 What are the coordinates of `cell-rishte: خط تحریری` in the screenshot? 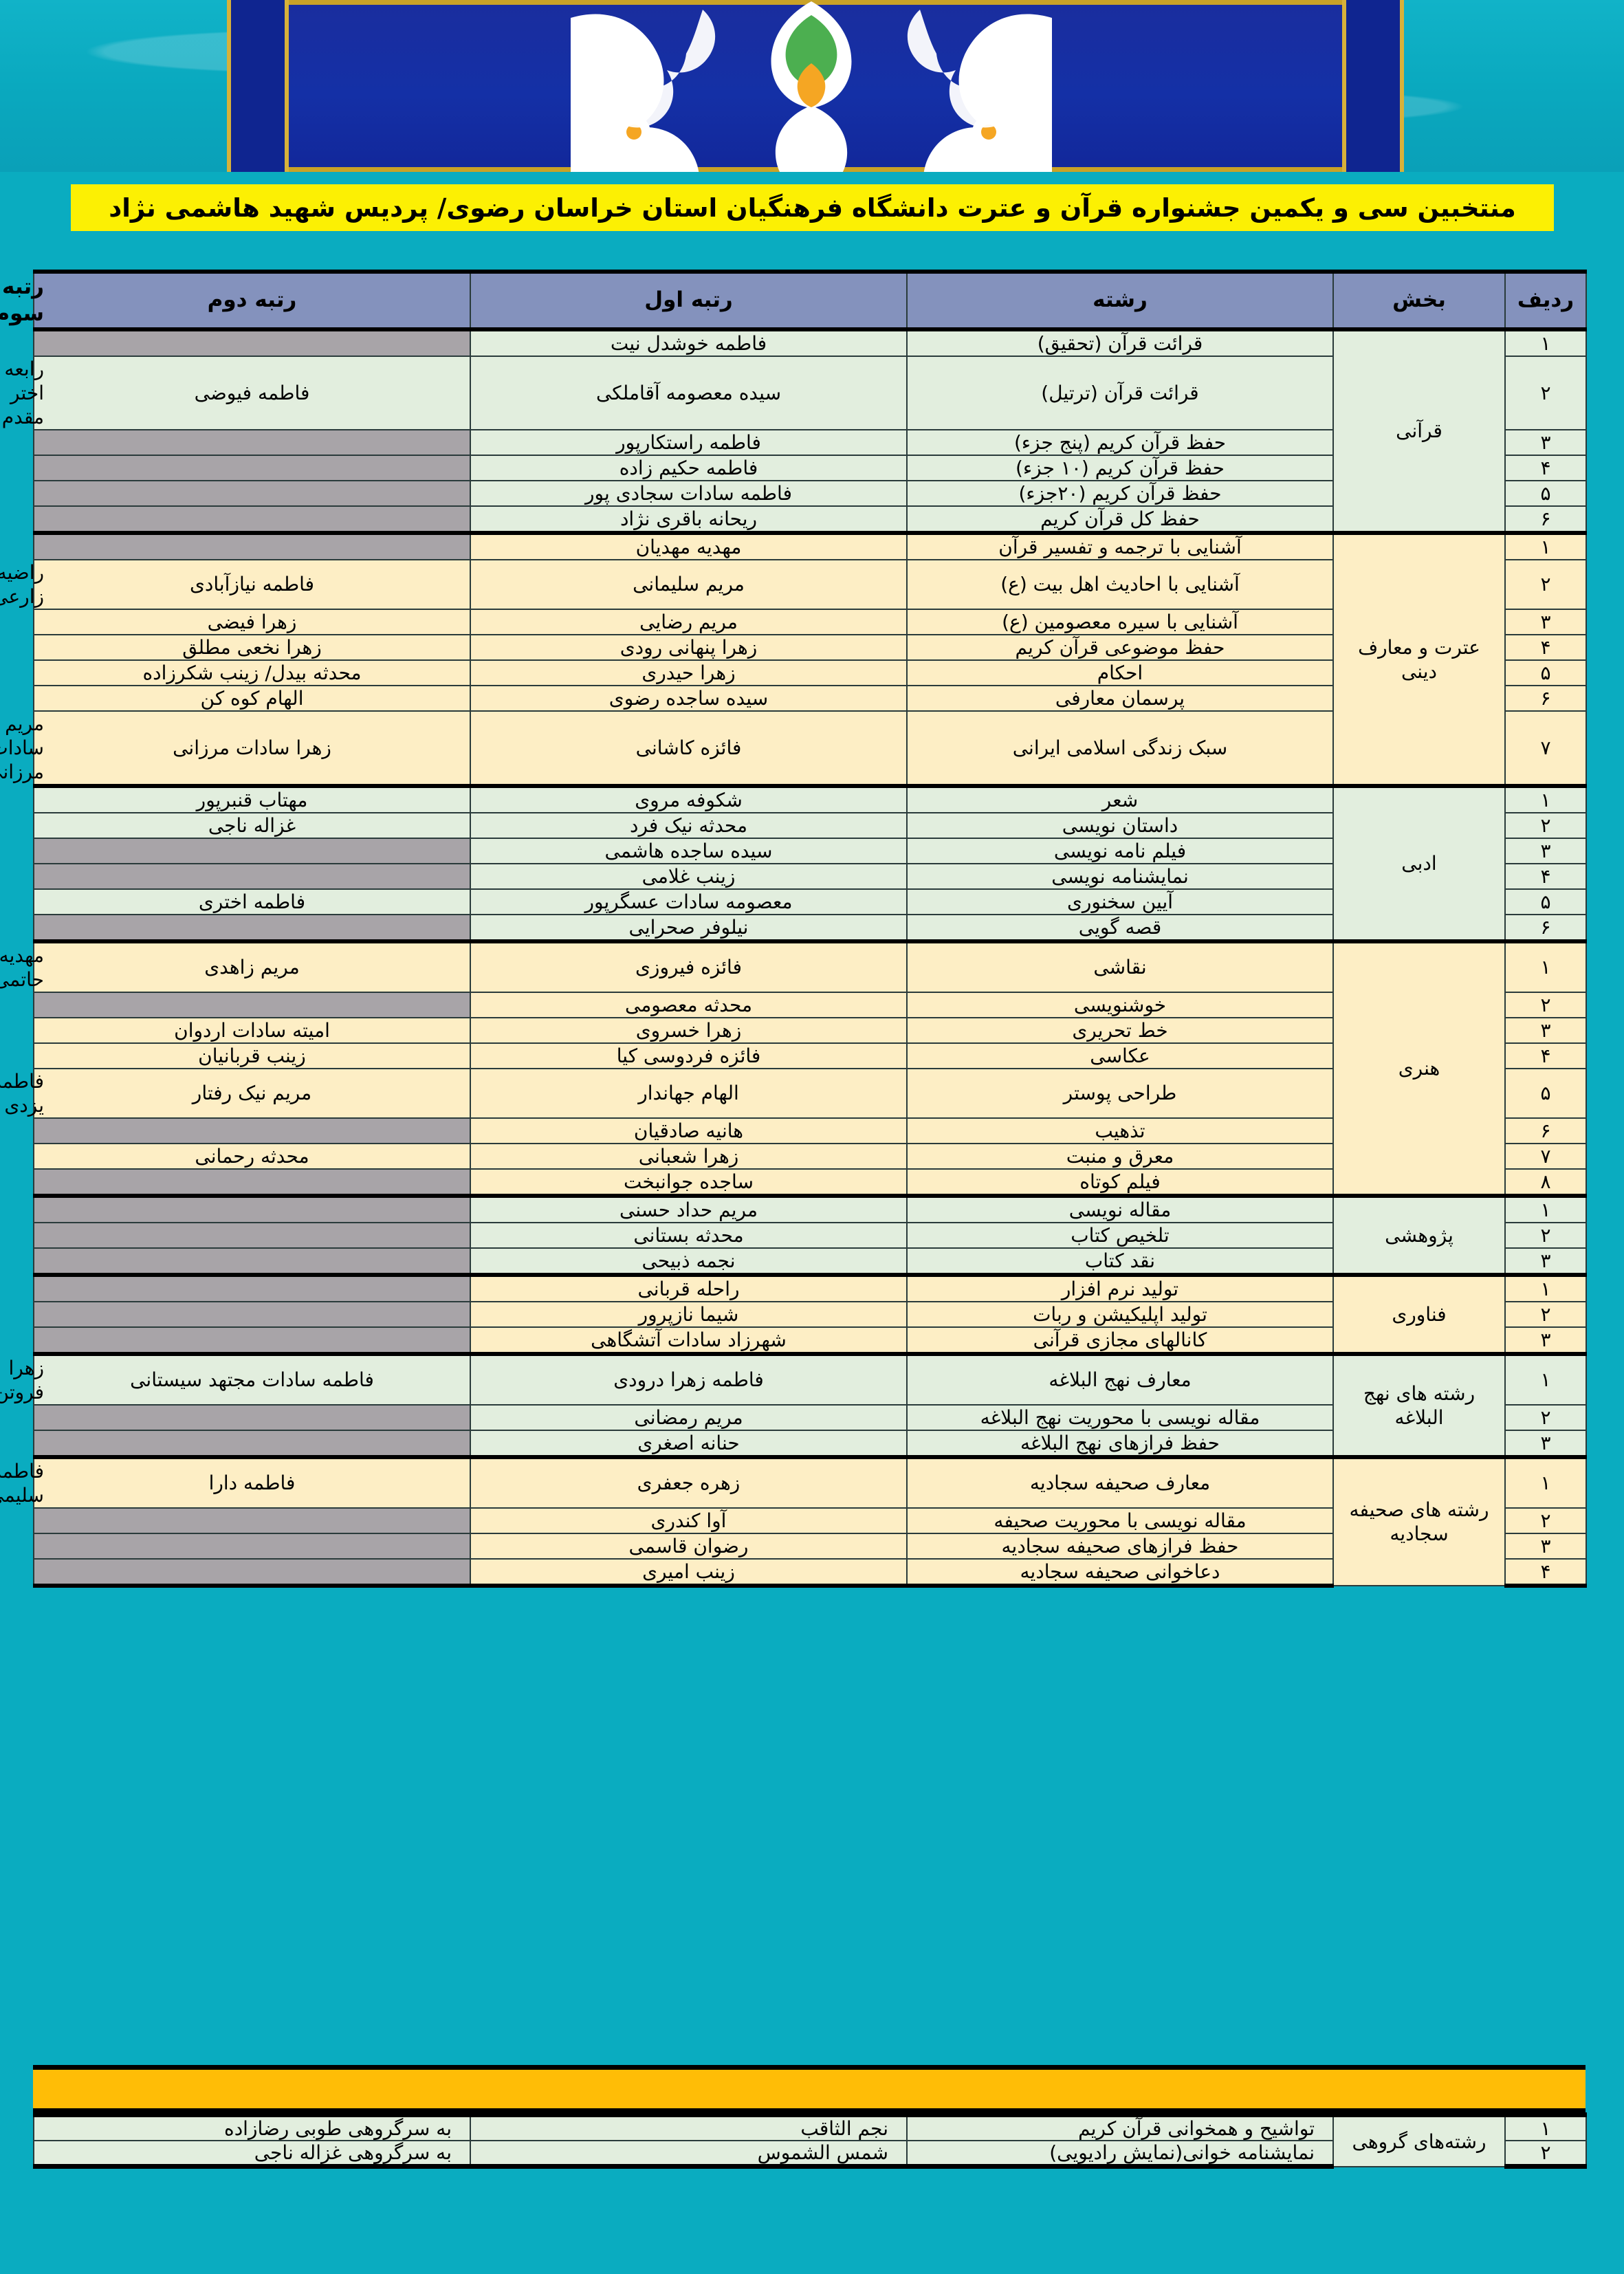 It's located at (1120, 1030).